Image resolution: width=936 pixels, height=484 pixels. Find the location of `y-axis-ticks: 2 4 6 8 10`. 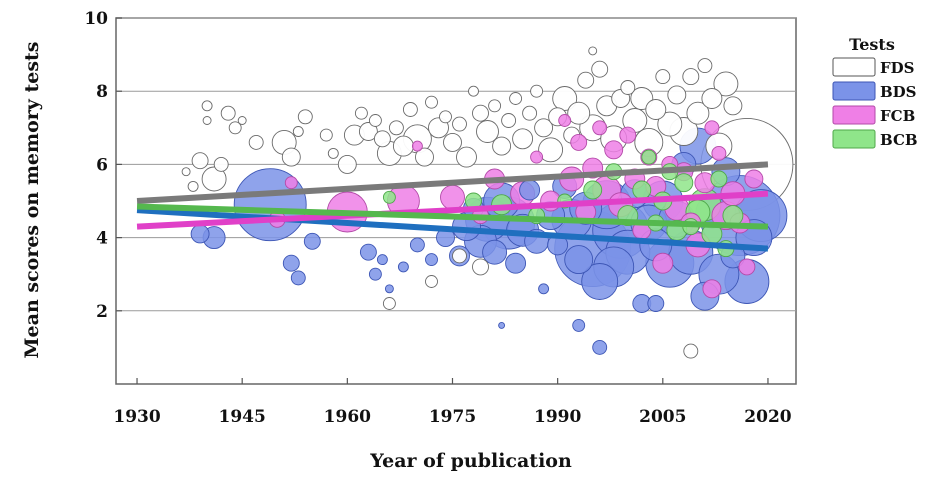

y-axis-ticks: 2 4 6 8 10 is located at coordinates (103, 165).